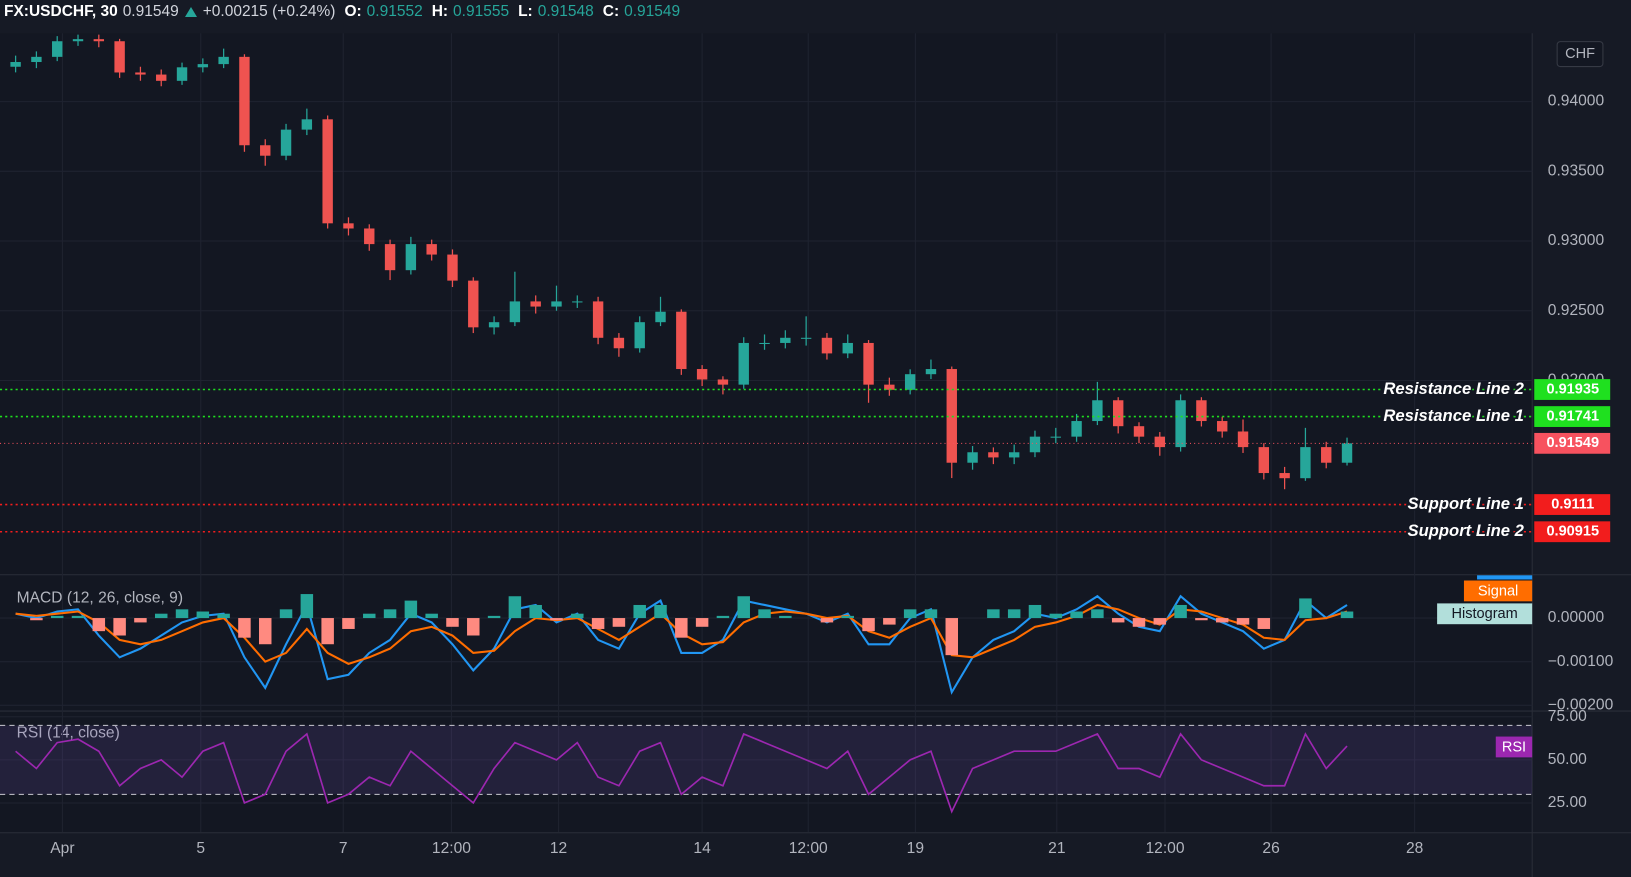 This screenshot has width=1631, height=877. Describe the element at coordinates (1453, 388) in the screenshot. I see `level-name: Resistance Line 2` at that location.